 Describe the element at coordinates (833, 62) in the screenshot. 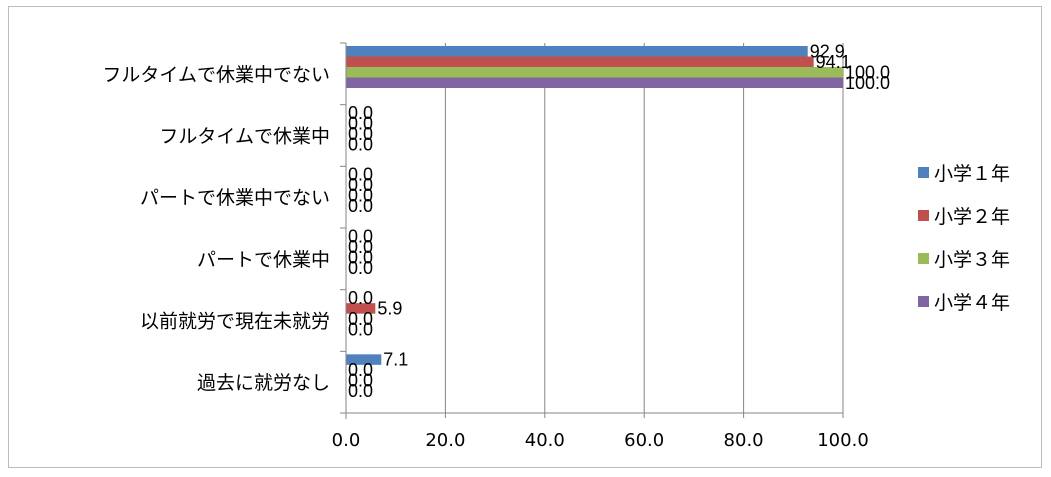

I see `data-label: 94.1` at that location.